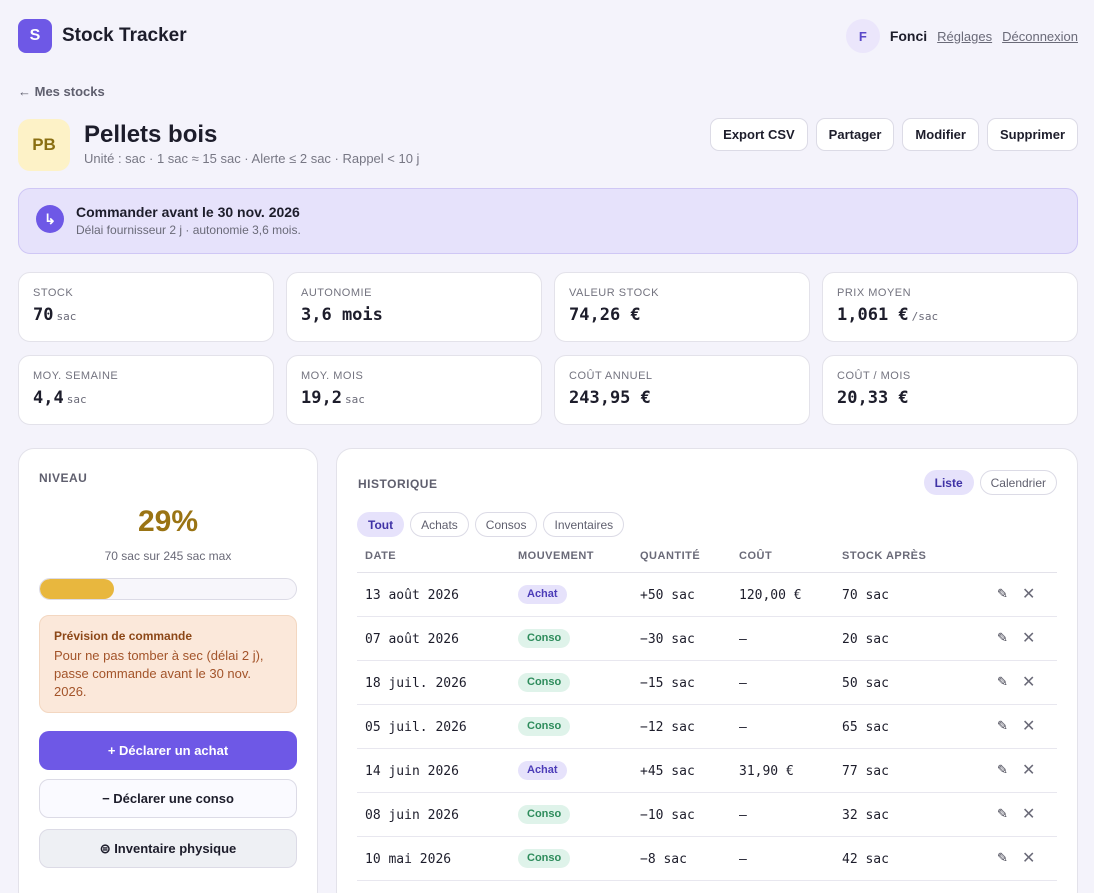 This screenshot has height=893, width=1094. I want to click on back-link: ← Mes stocks, so click(61, 91).